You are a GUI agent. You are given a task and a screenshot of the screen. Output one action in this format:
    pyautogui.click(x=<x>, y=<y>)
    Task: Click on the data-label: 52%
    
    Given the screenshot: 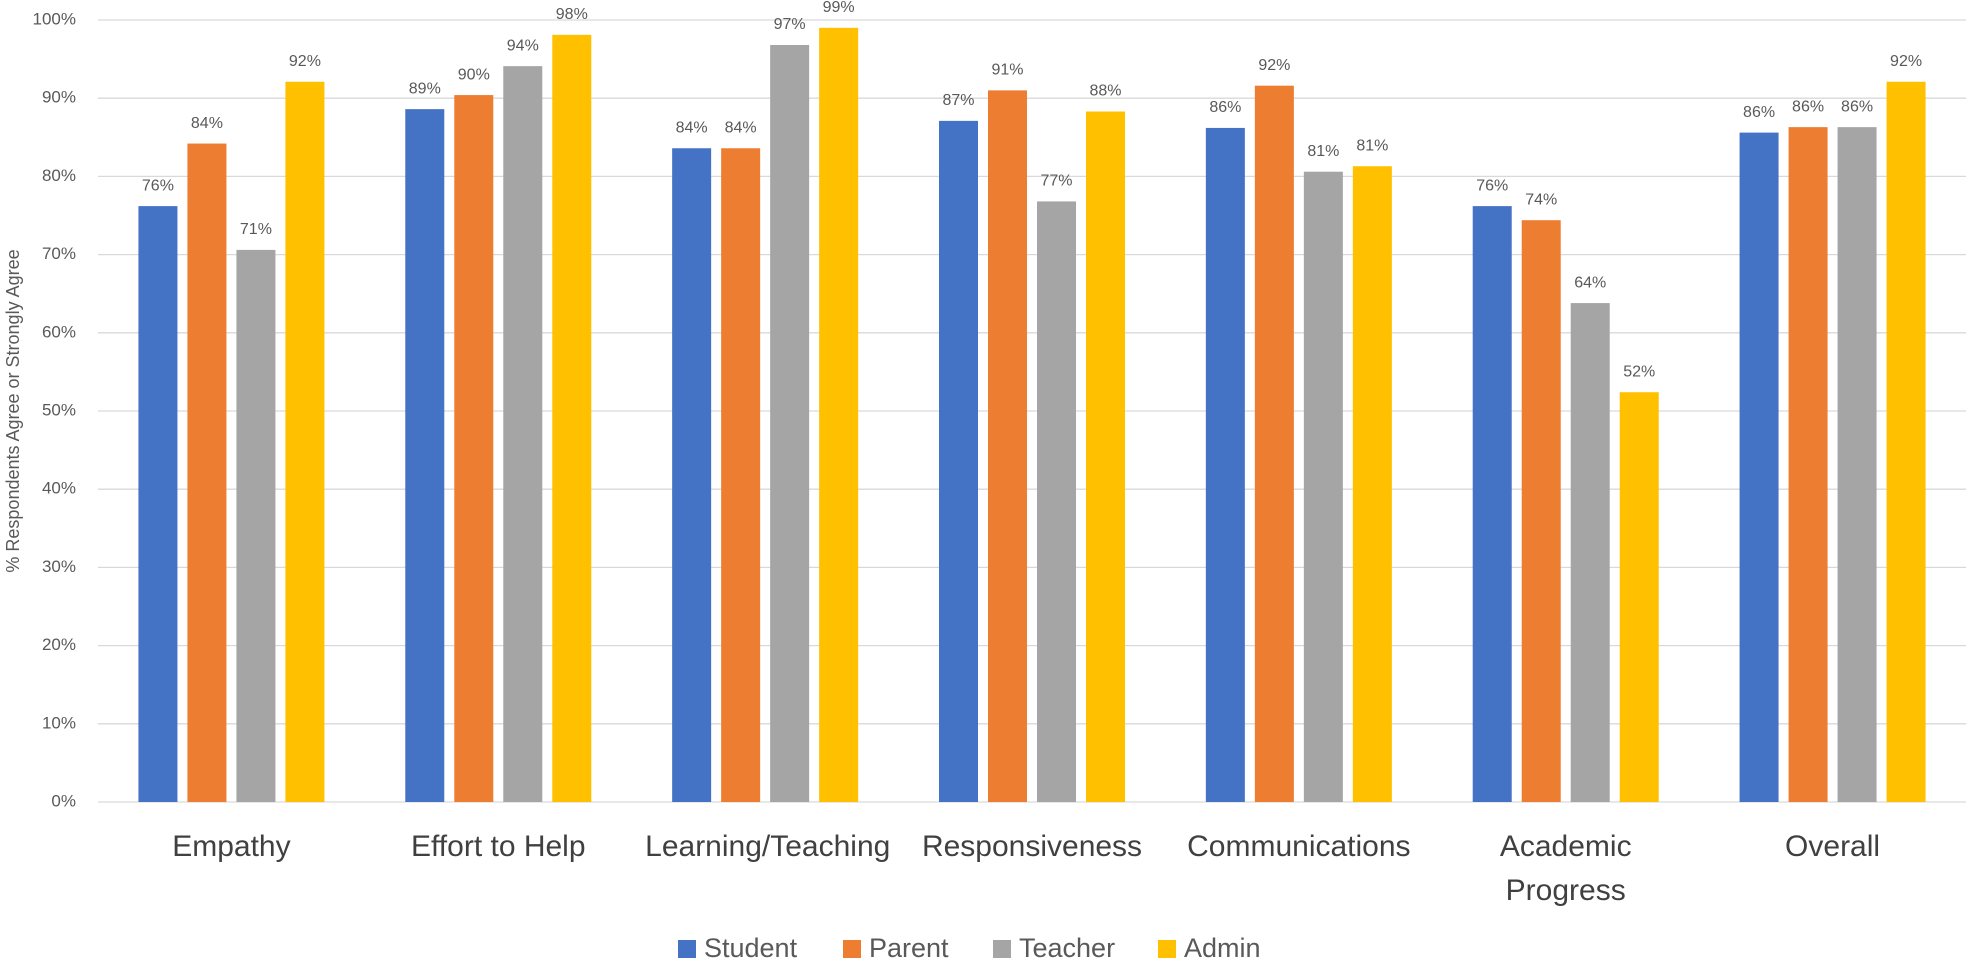 What is the action you would take?
    pyautogui.click(x=1639, y=371)
    